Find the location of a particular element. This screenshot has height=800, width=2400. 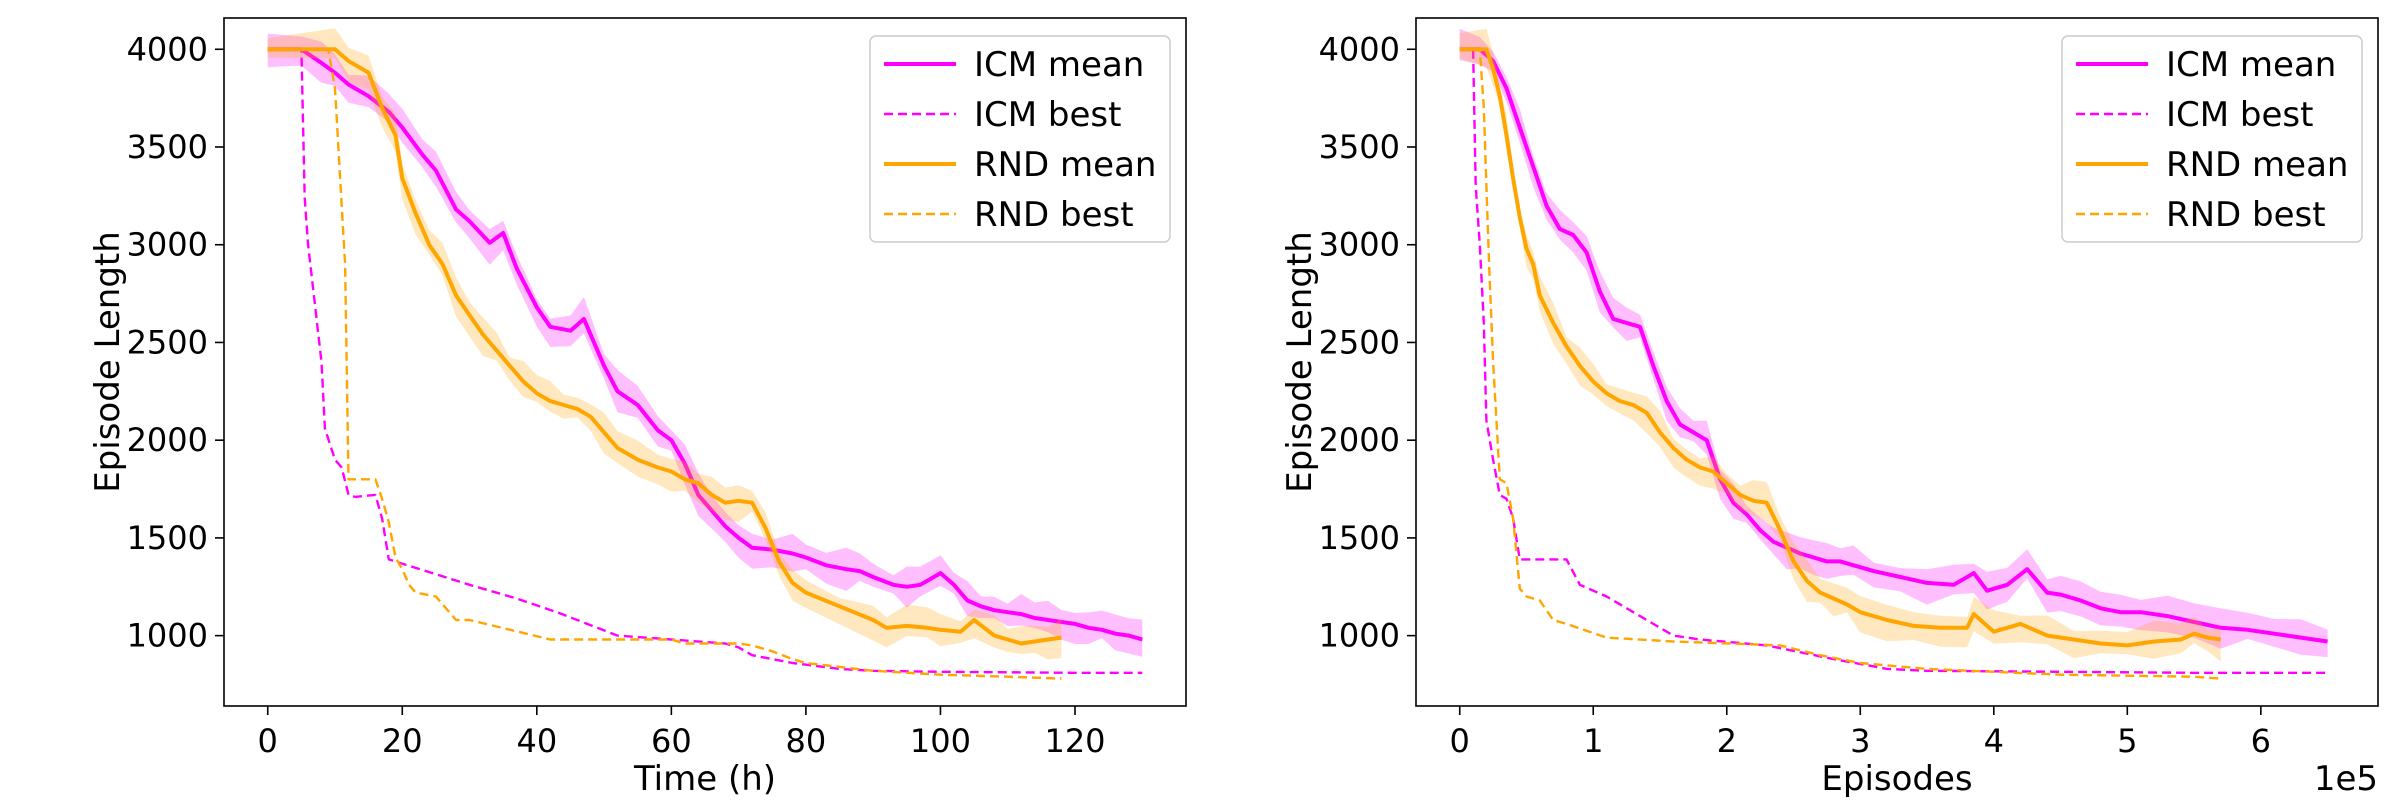

x-offset-text: 1e5 is located at coordinates (2346, 779).